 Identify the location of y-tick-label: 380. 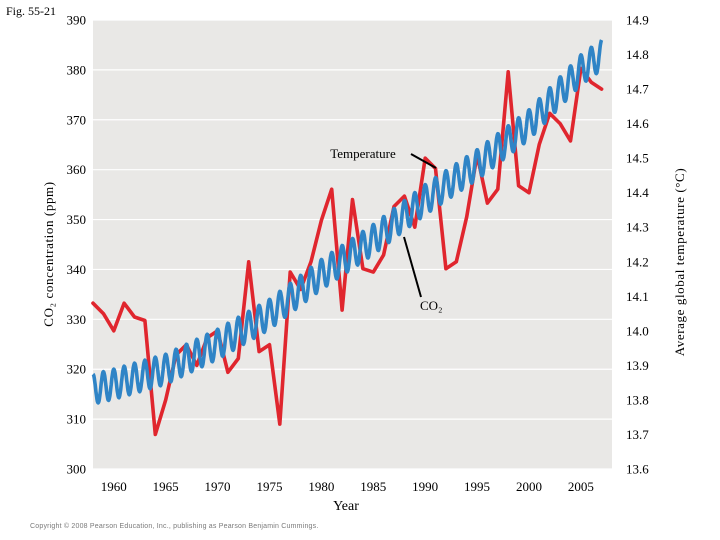
(77, 69).